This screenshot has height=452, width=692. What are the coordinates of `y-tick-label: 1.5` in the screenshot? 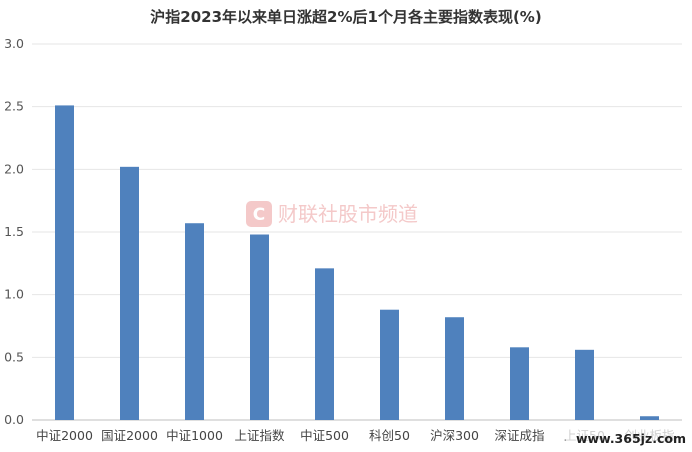 It's located at (14, 231).